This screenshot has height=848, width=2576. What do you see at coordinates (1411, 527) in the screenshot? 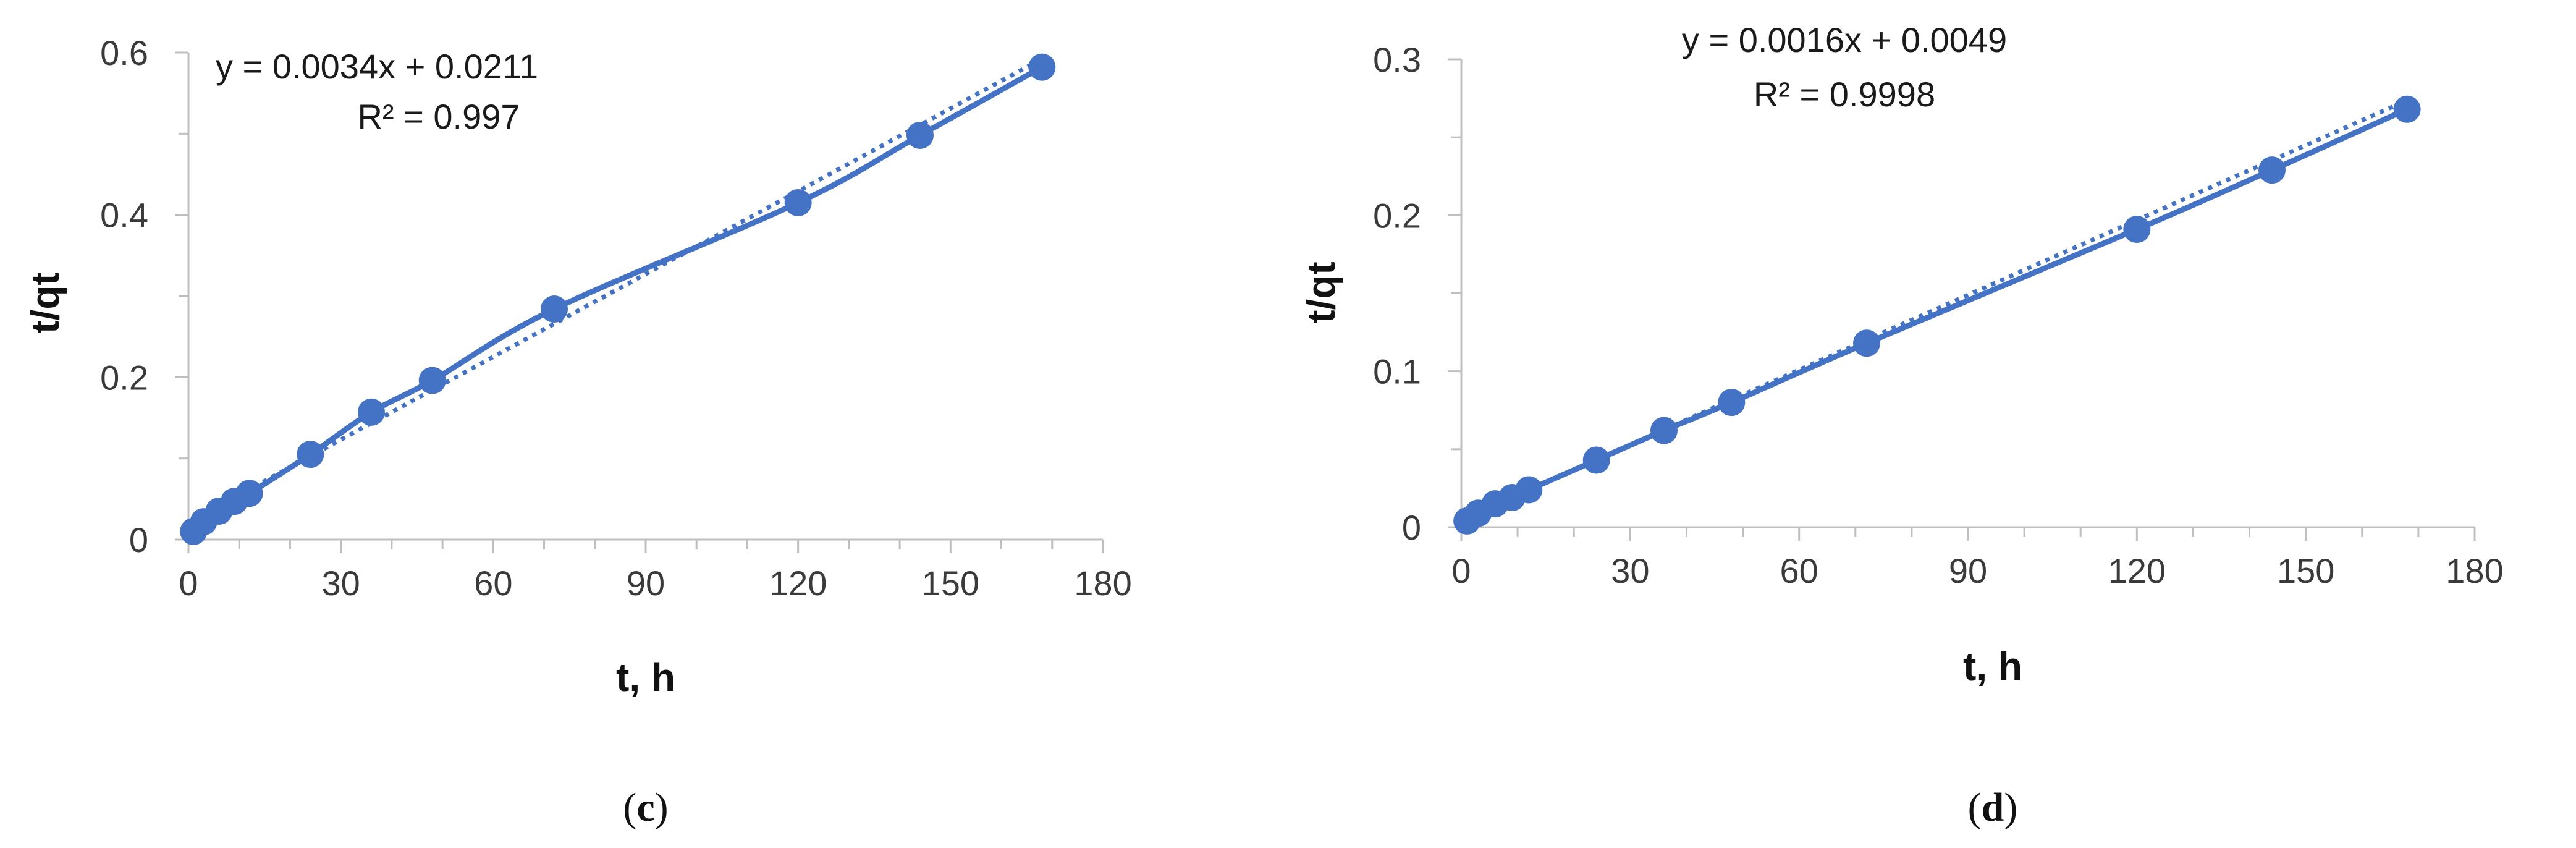
I see `y-tick-label-d: 0` at bounding box center [1411, 527].